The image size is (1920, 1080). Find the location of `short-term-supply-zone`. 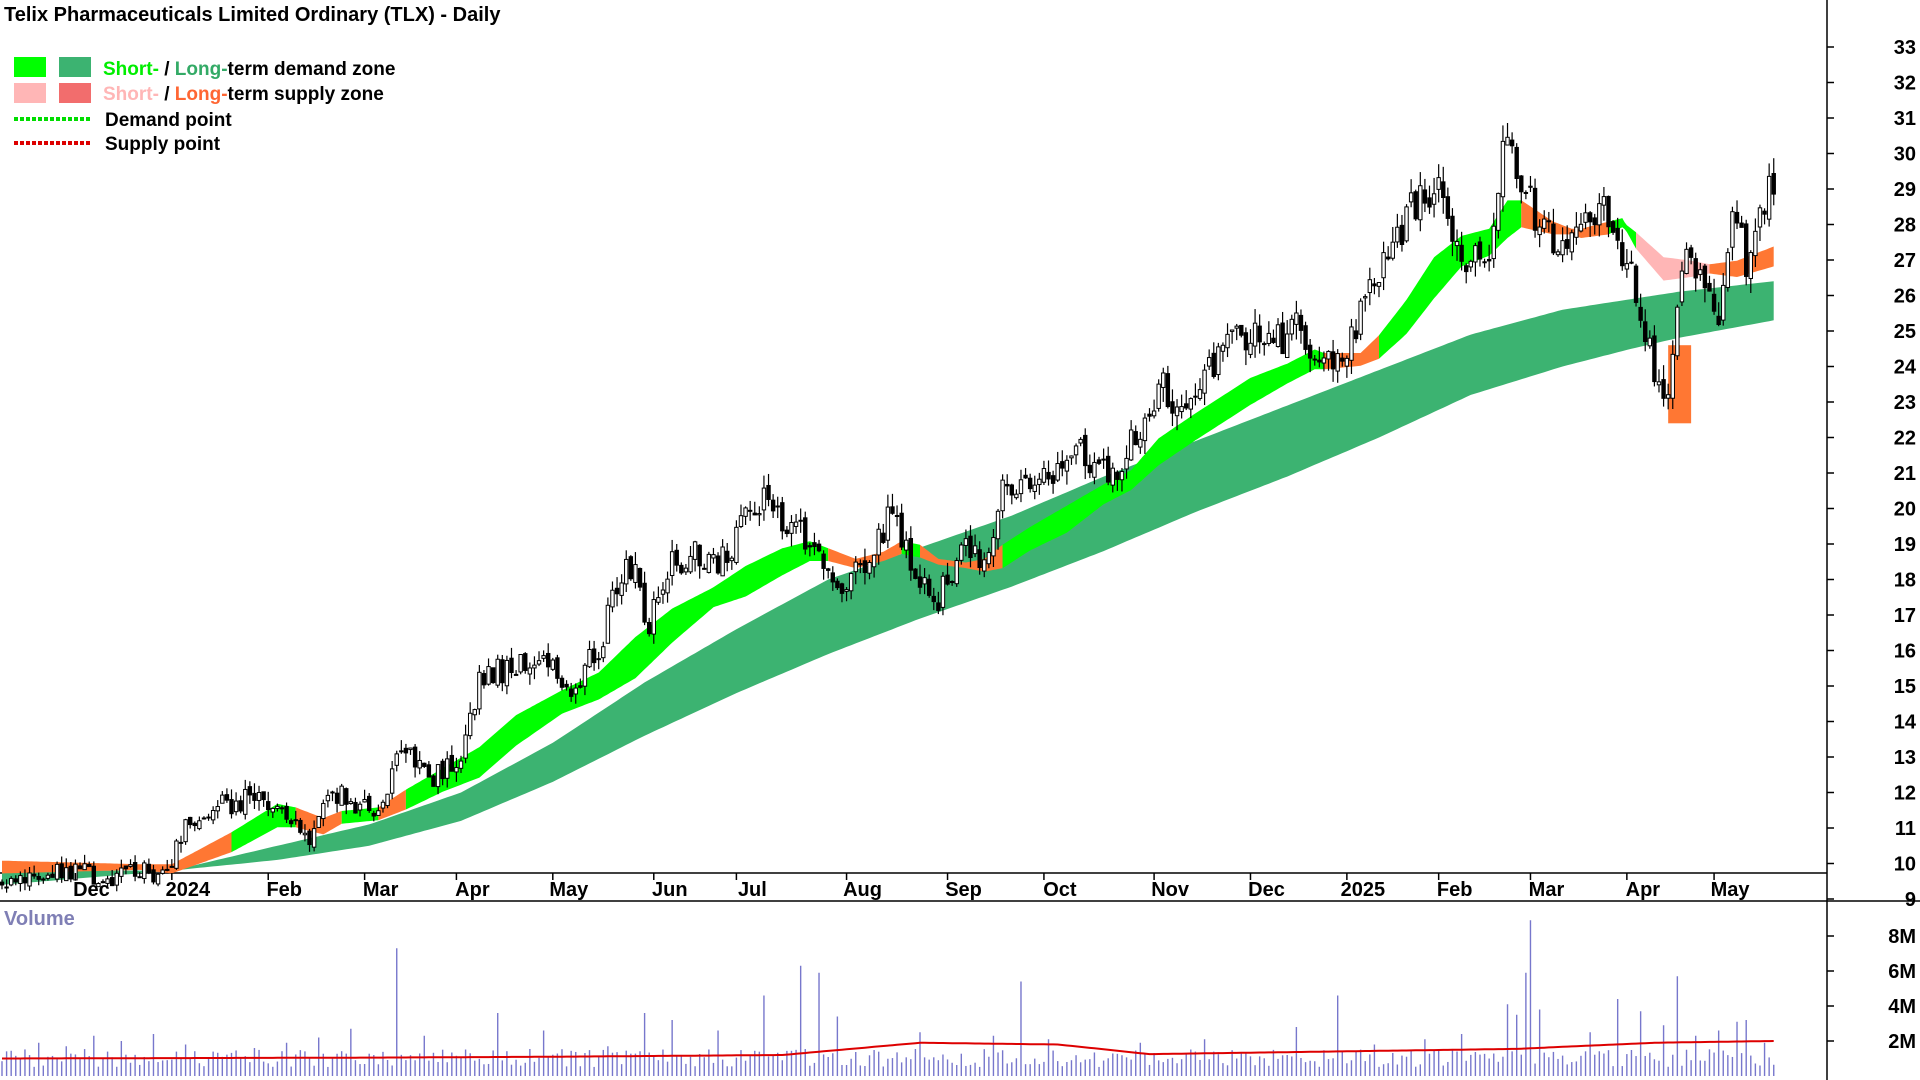

short-term-supply-zone is located at coordinates (117, 853).